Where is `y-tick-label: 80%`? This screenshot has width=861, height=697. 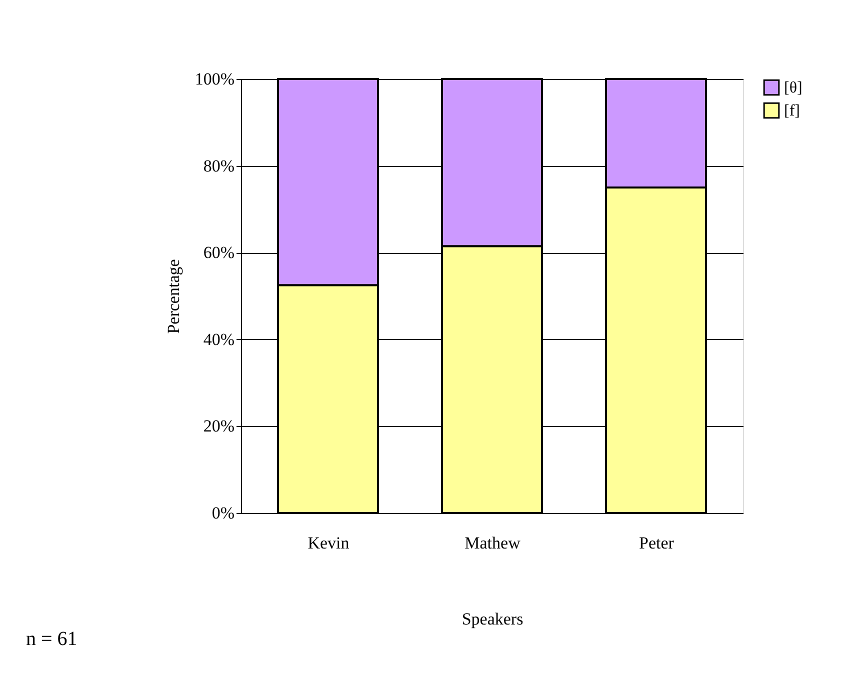 y-tick-label: 80% is located at coordinates (218, 166).